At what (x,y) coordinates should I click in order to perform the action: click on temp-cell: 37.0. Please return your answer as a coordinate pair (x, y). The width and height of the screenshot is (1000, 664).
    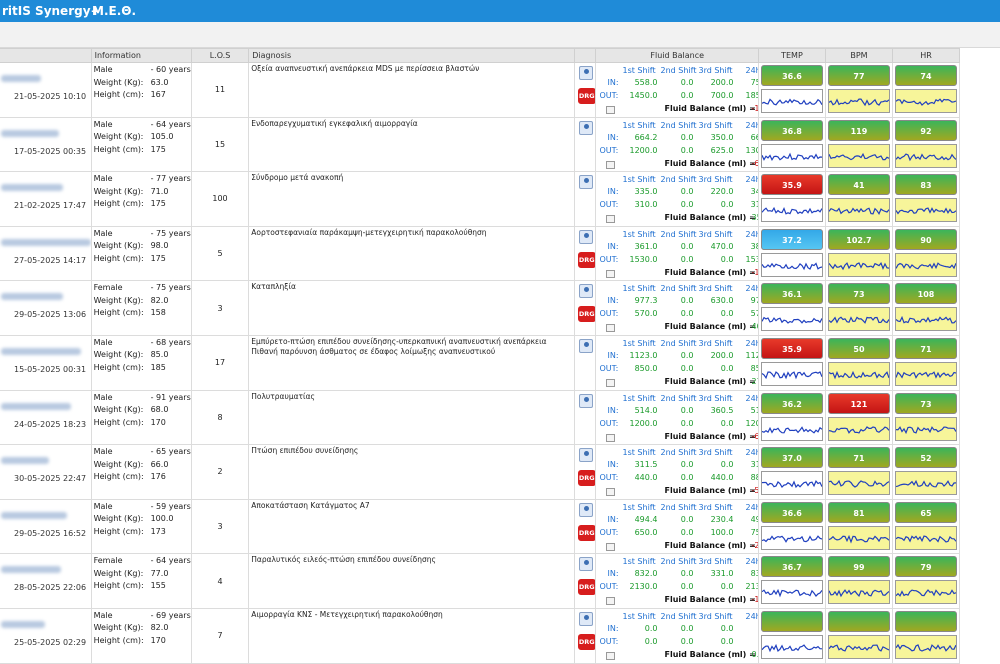
    Looking at the image, I should click on (791, 472).